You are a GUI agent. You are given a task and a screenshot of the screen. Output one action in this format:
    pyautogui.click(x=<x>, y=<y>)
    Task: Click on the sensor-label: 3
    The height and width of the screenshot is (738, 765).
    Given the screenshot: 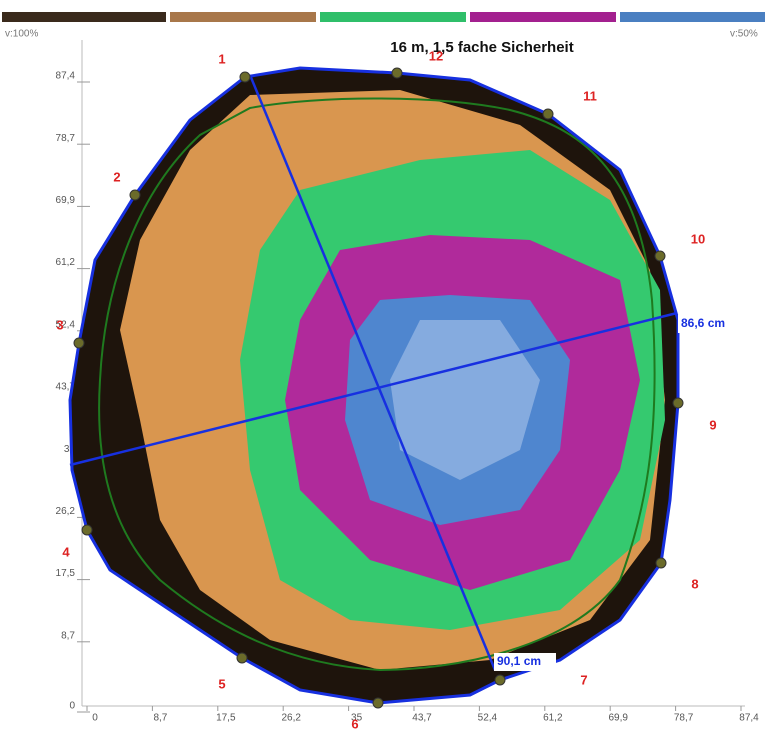 What is the action you would take?
    pyautogui.click(x=59, y=324)
    